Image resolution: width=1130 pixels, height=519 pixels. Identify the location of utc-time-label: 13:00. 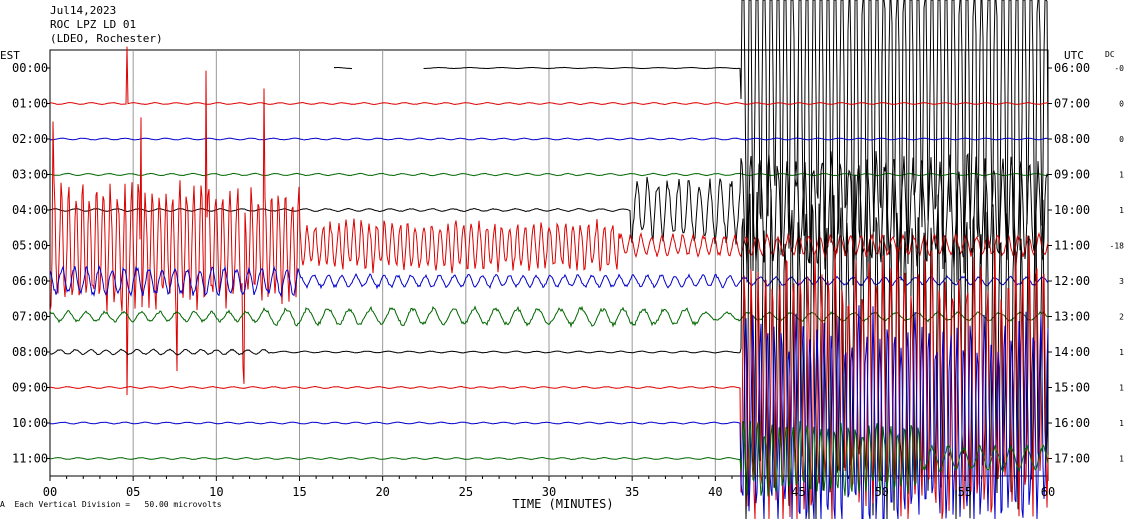
(1072, 317).